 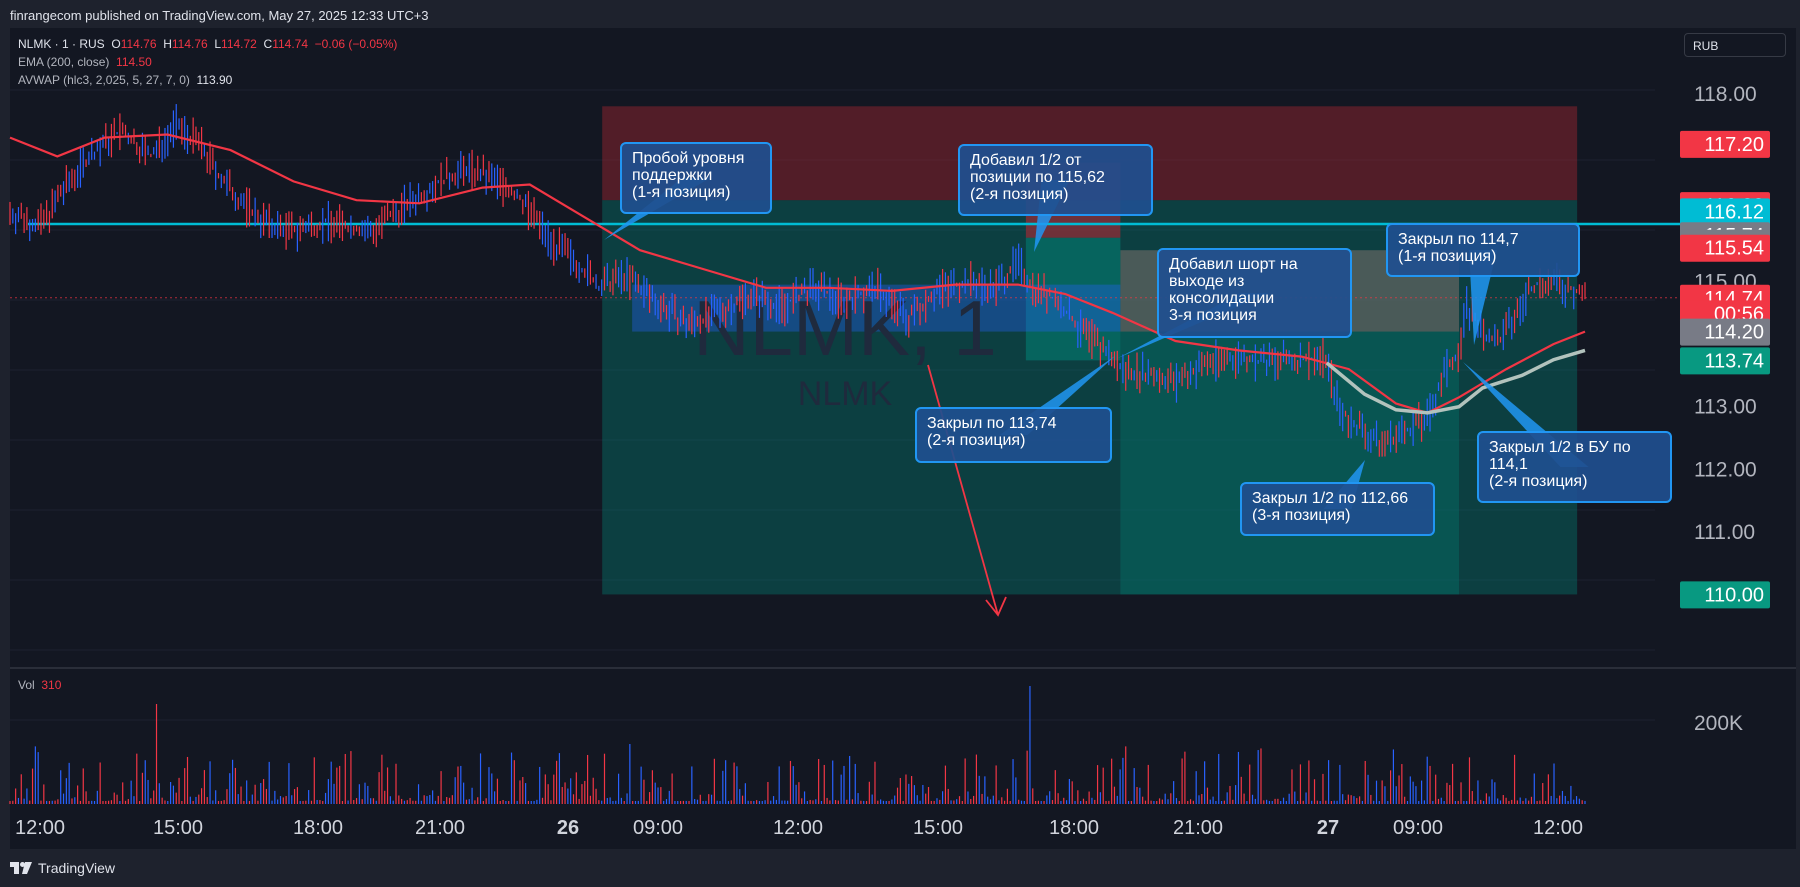 What do you see at coordinates (1725, 407) in the screenshot?
I see `y-axis-label: 113.00` at bounding box center [1725, 407].